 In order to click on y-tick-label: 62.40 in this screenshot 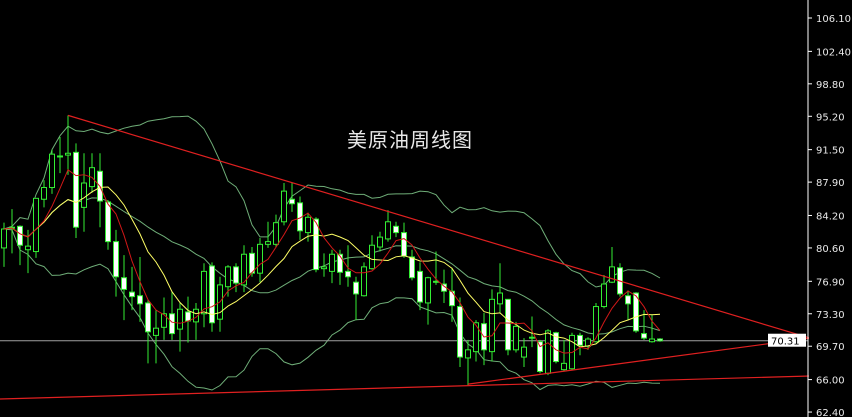, I will do `click(830, 412)`.